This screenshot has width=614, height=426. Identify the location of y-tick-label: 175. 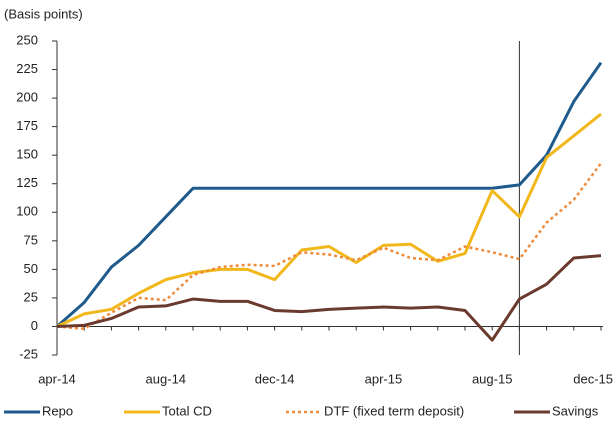
(27, 125).